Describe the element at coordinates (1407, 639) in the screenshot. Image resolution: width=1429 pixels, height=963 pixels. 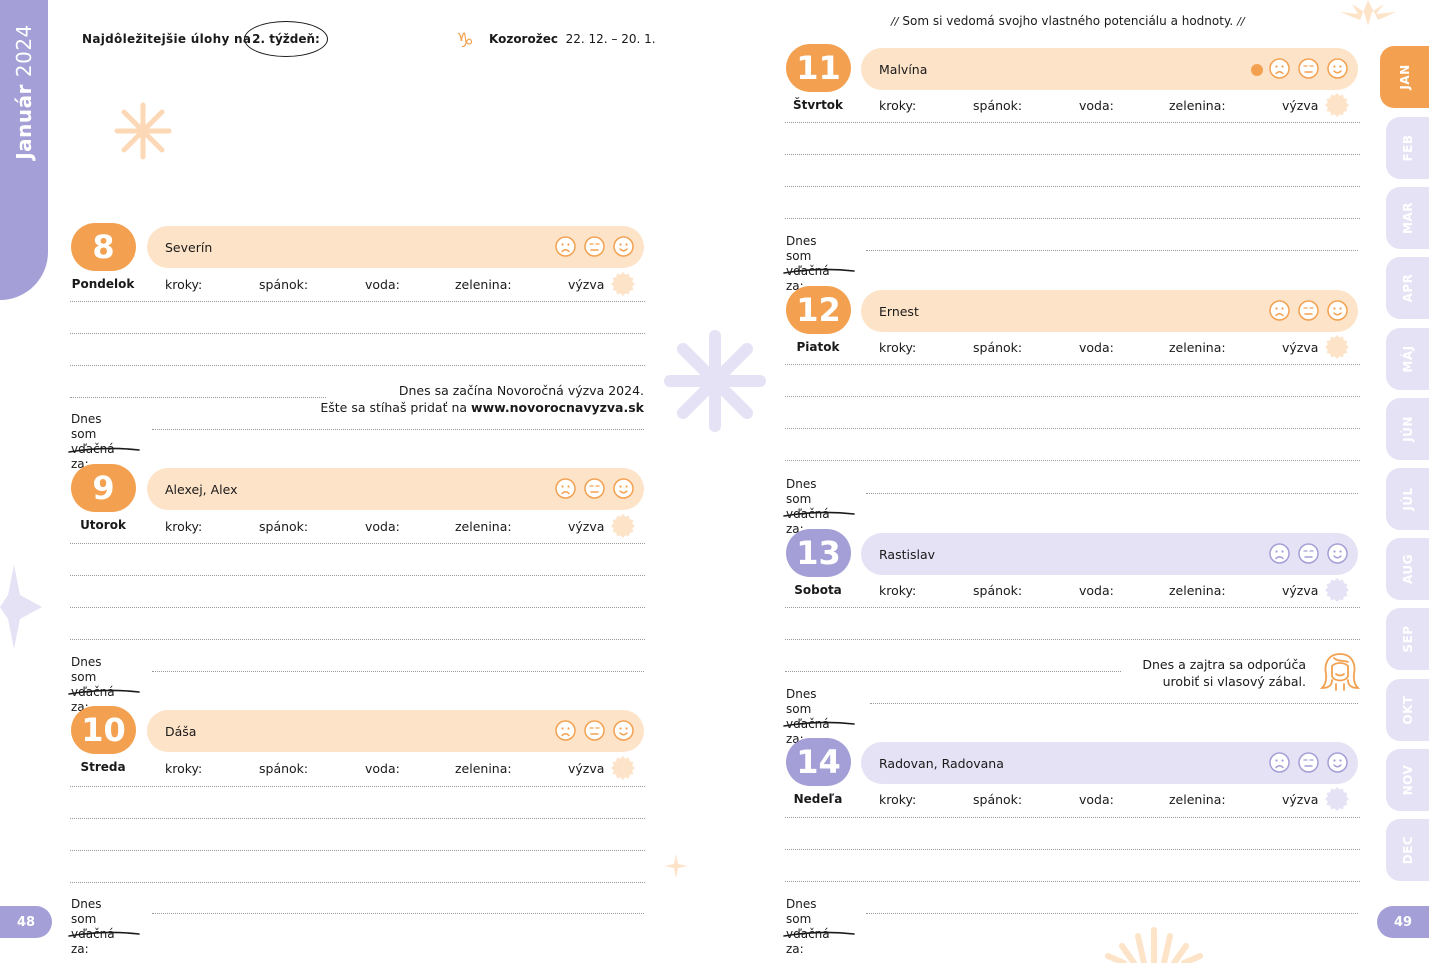
I see `month-tab-8: SEP` at that location.